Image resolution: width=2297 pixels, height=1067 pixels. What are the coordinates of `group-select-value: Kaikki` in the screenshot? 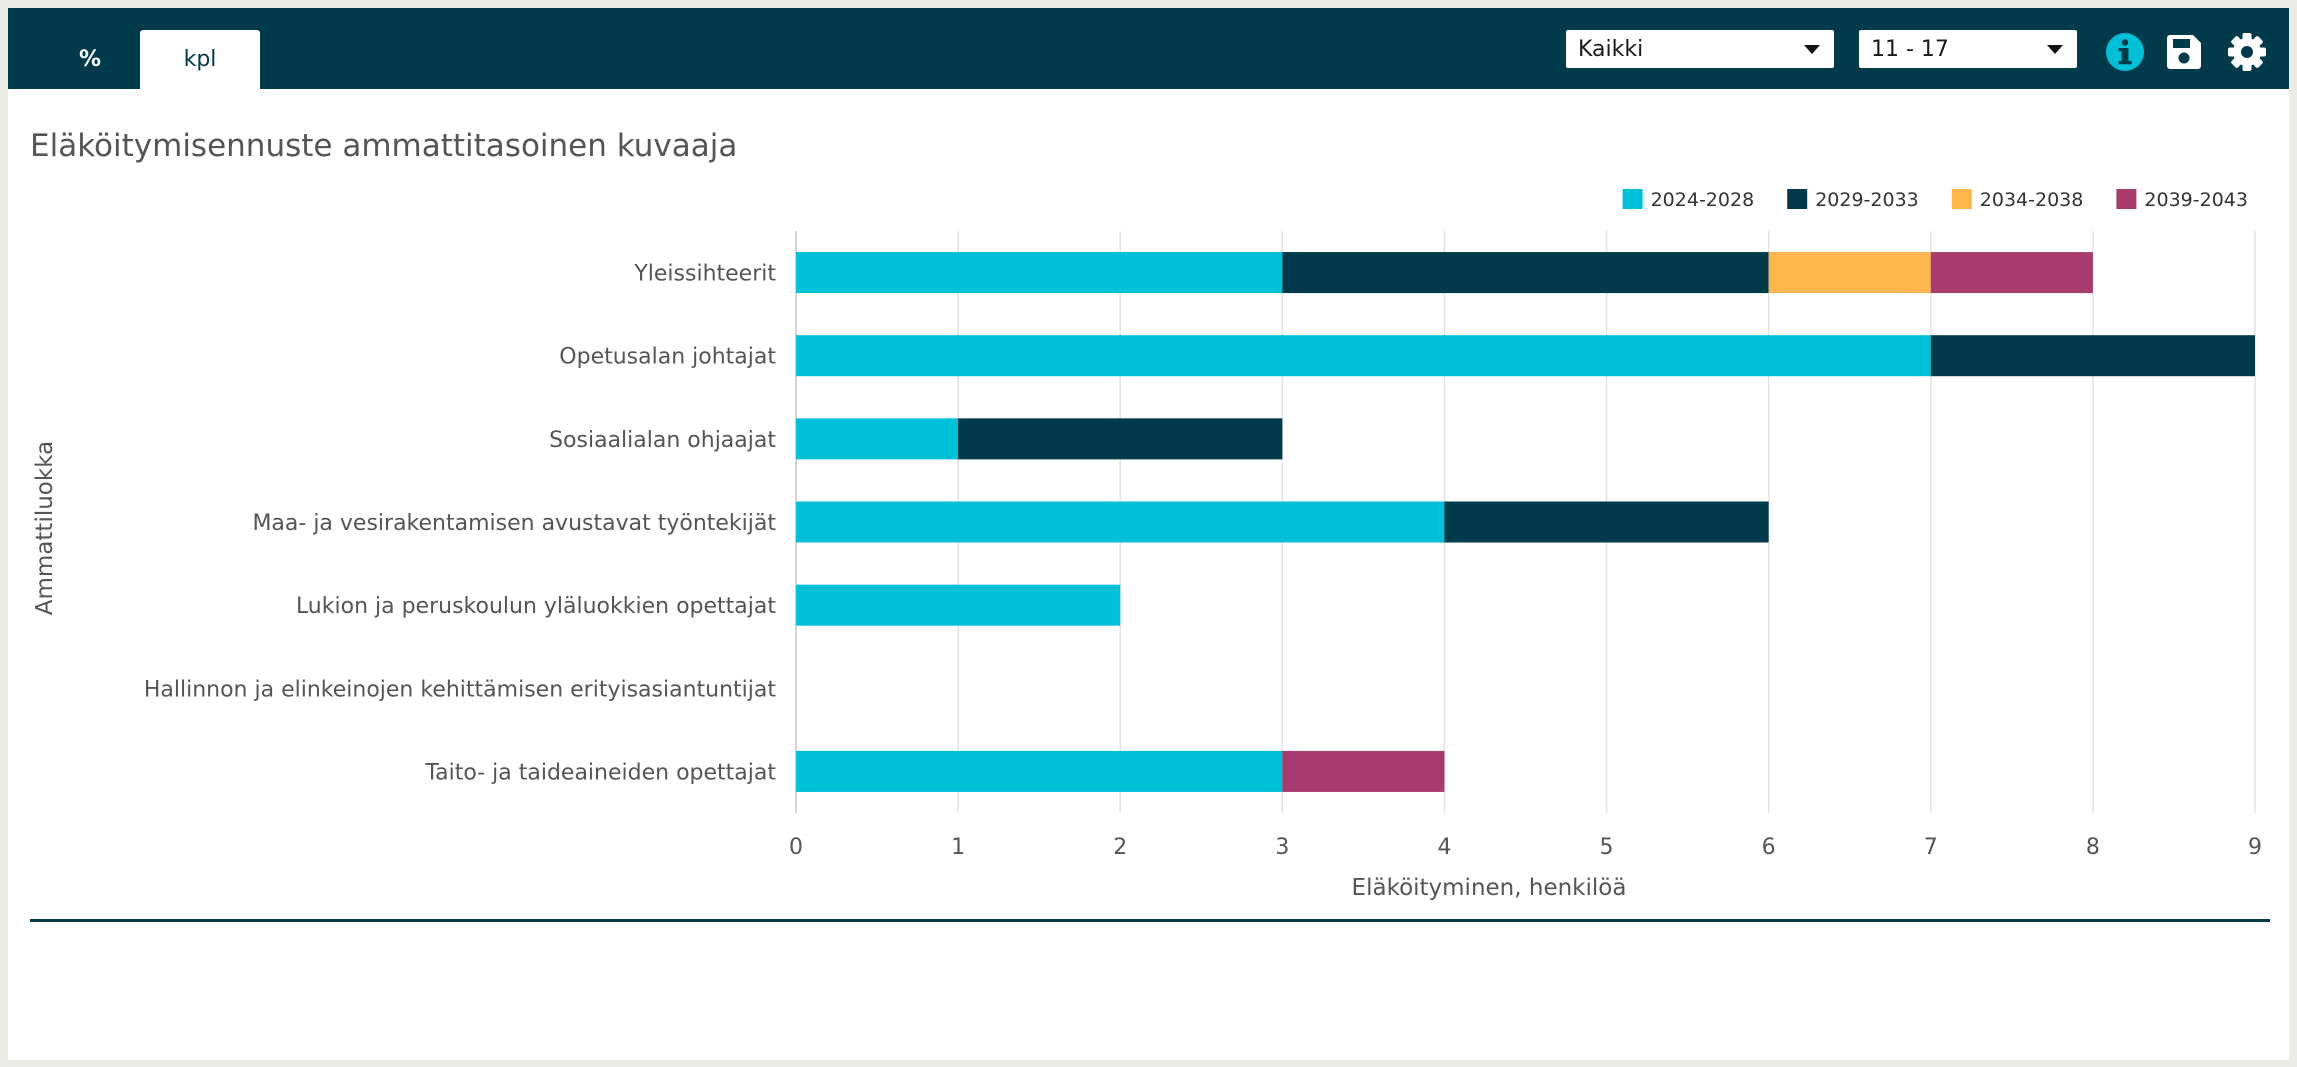 It's located at (1611, 49).